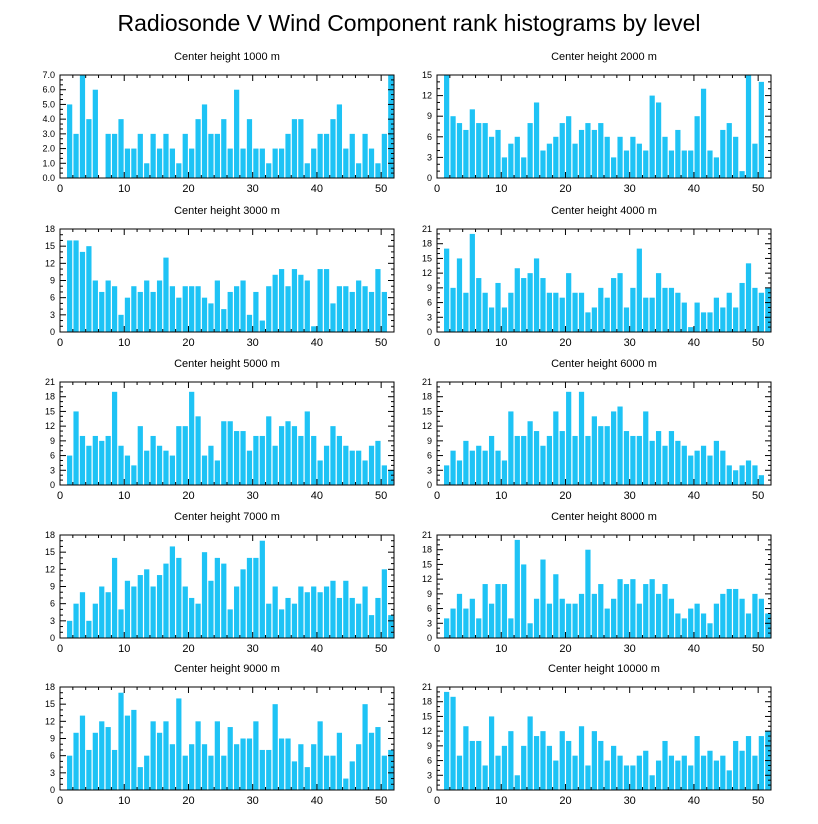  What do you see at coordinates (427, 397) in the screenshot?
I see `y-tick-label: 18` at bounding box center [427, 397].